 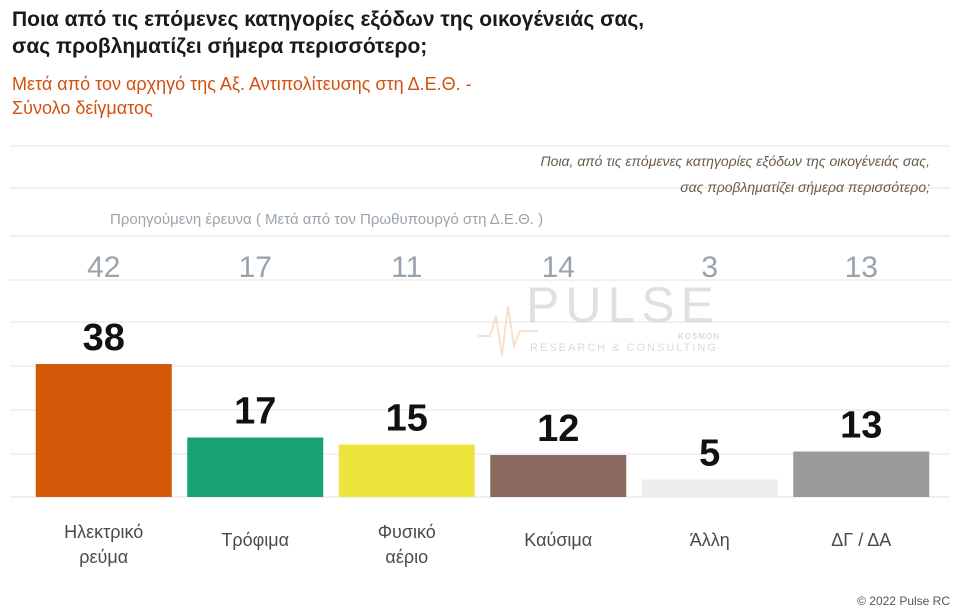 What do you see at coordinates (406, 557) in the screenshot?
I see `category-label: αέριο` at bounding box center [406, 557].